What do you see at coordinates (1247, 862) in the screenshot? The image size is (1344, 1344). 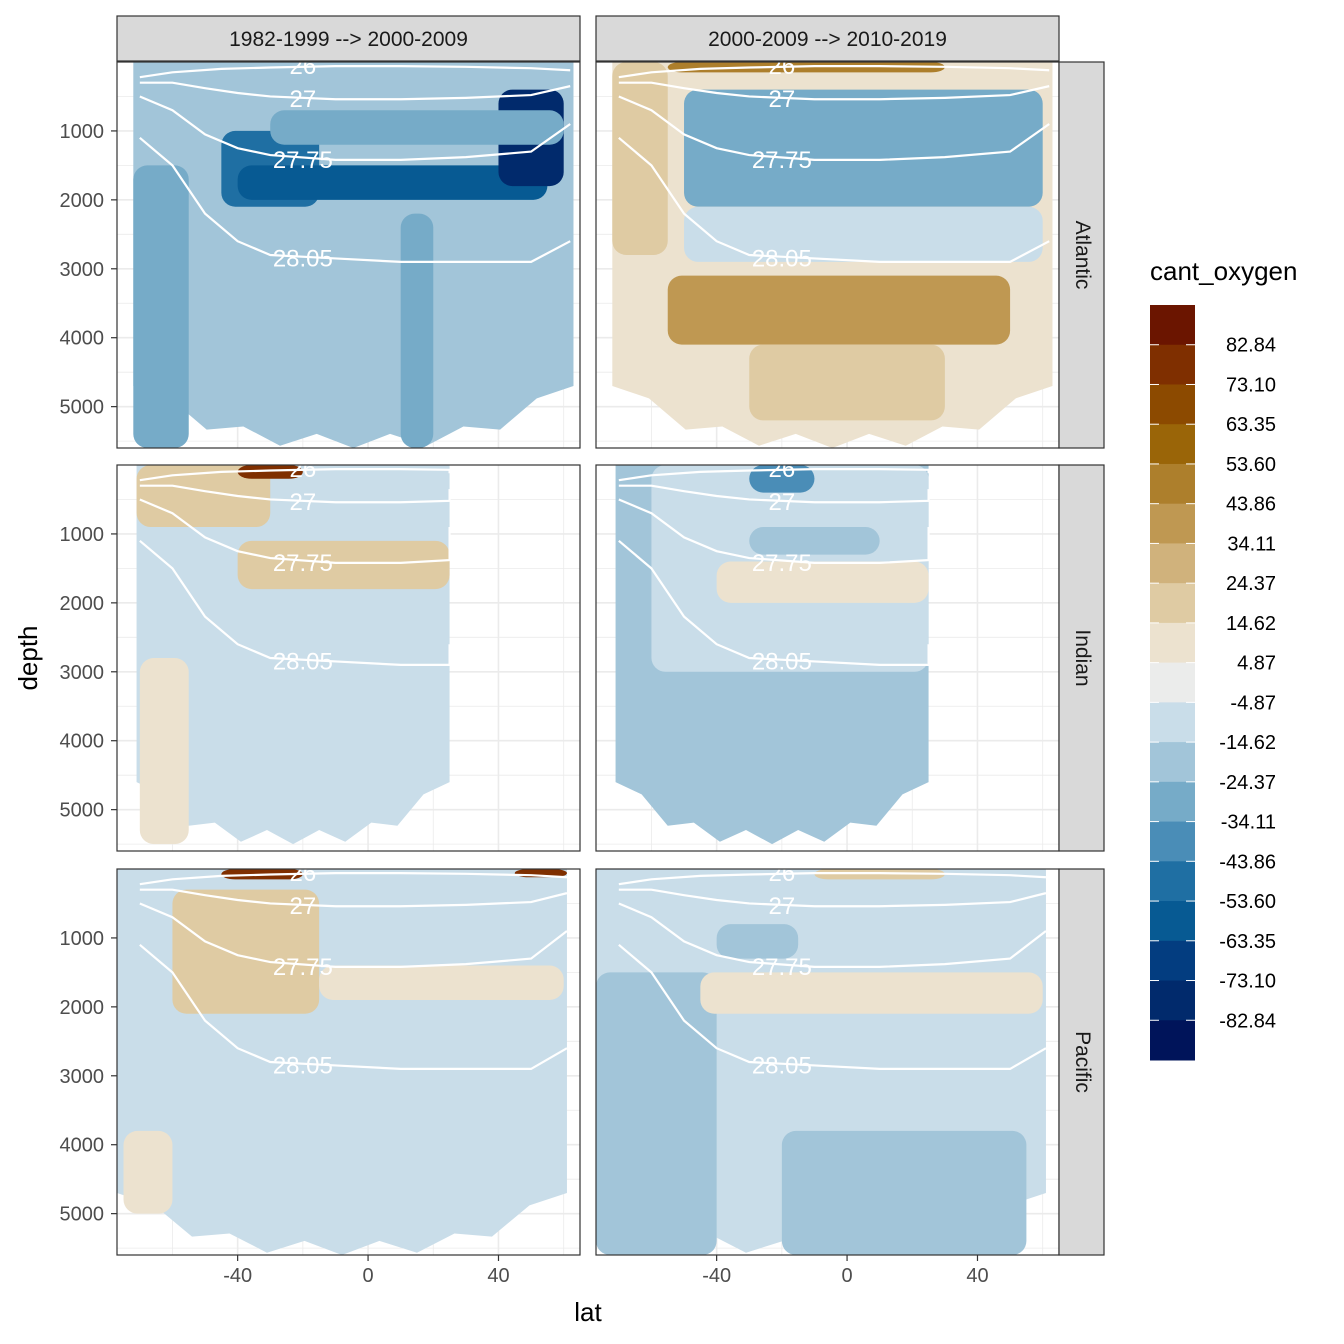 I see `legend-break-label: -43.86` at bounding box center [1247, 862].